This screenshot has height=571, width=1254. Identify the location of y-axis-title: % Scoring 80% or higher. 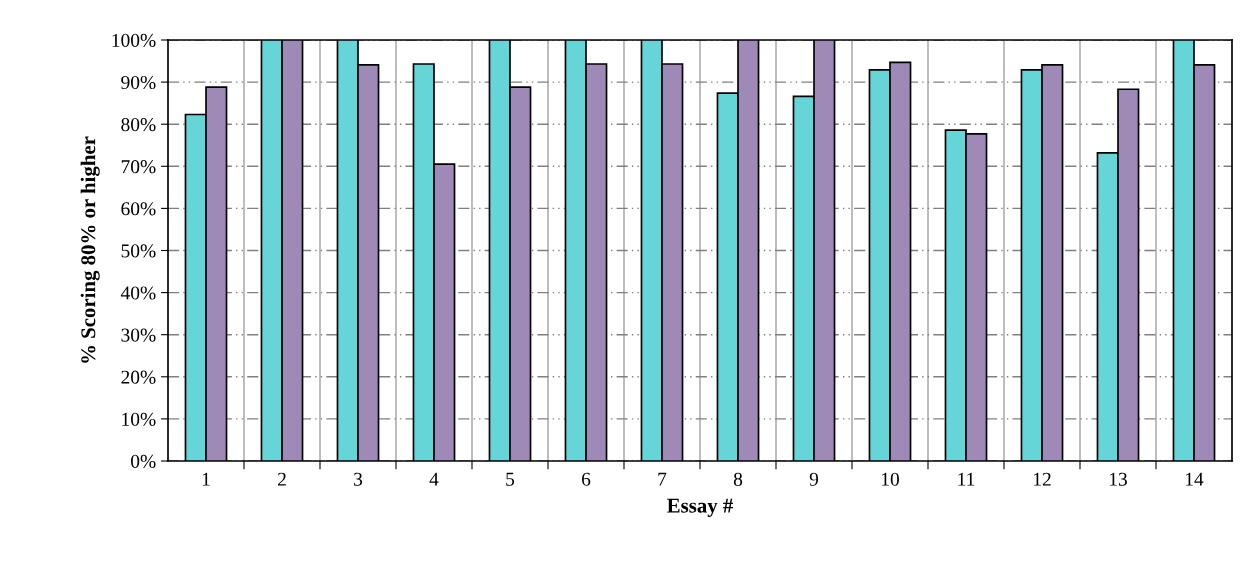
(90, 249).